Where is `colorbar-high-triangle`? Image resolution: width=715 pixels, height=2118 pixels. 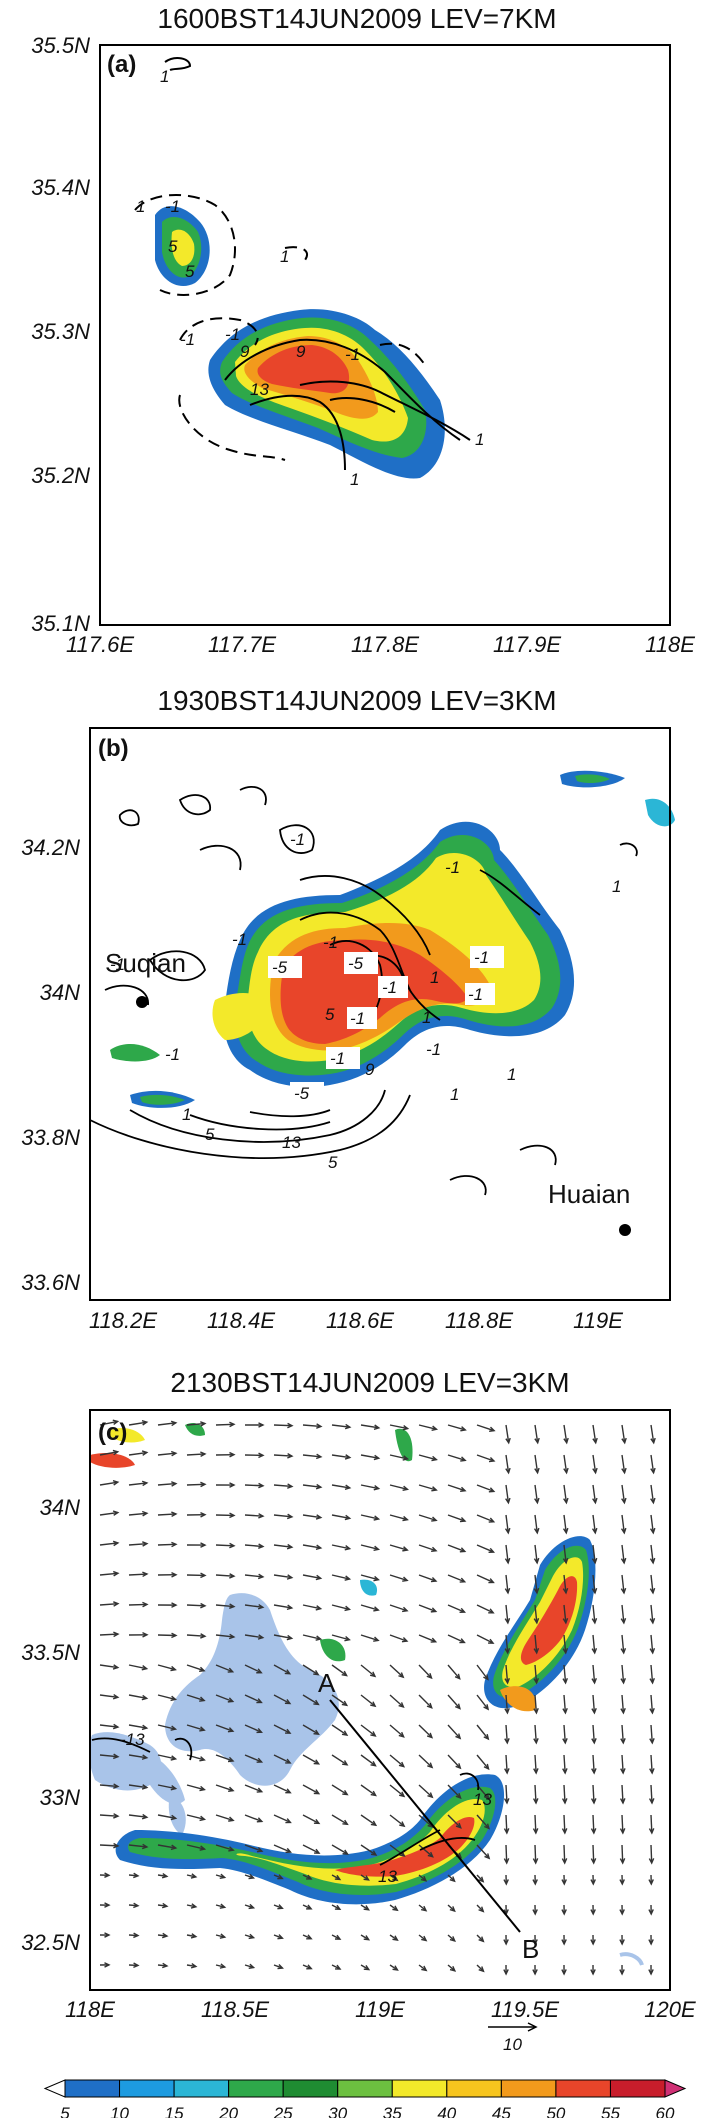
colorbar-high-triangle is located at coordinates (675, 2088).